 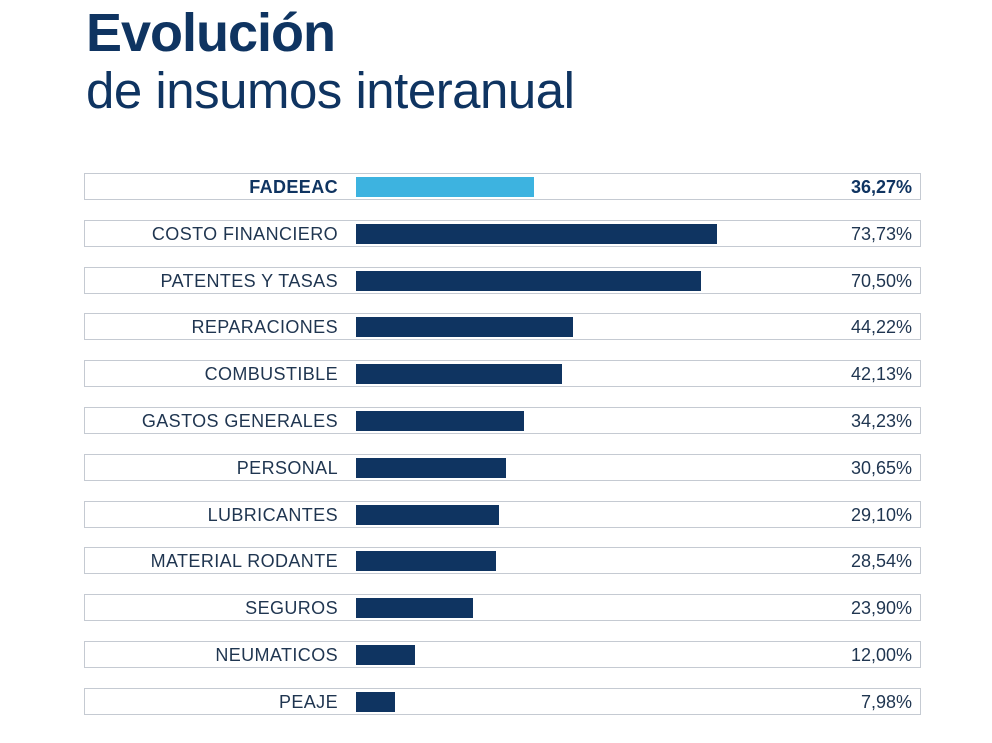 I want to click on value-label: 42,13%, so click(x=881, y=374).